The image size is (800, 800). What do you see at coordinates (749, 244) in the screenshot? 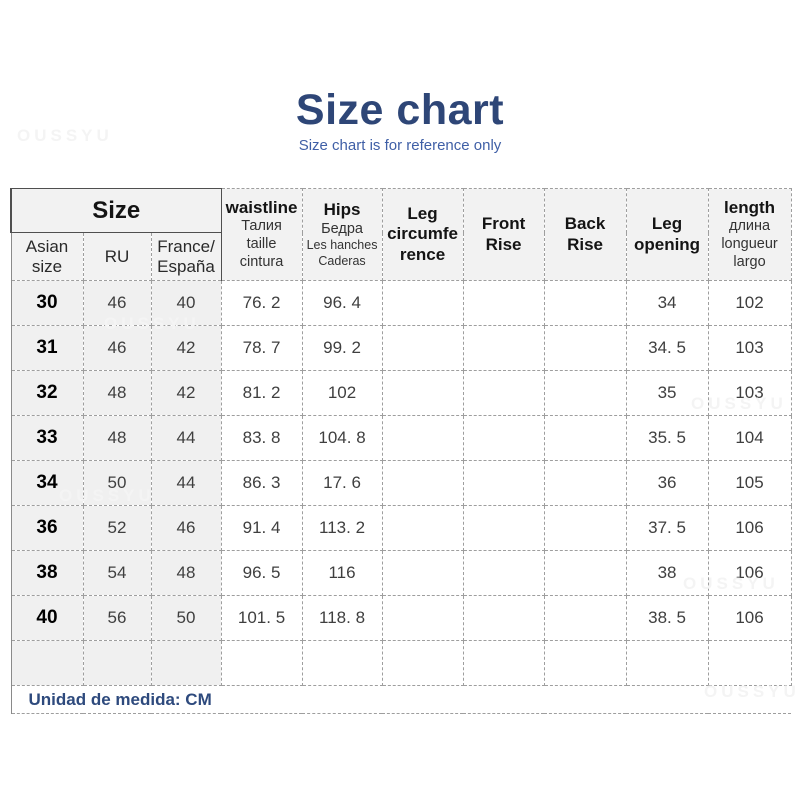
I see `col-header-length-translations: длина longueur largo` at bounding box center [749, 244].